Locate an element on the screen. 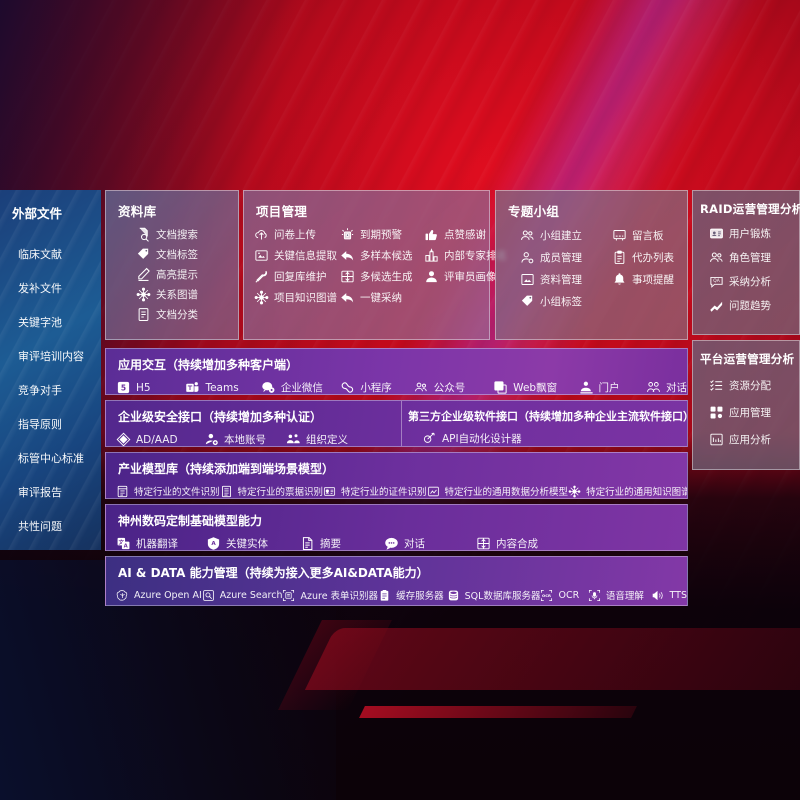 The width and height of the screenshot is (800, 800). thirdparty-item-api-designer: API自动化设计器 is located at coordinates (472, 438).